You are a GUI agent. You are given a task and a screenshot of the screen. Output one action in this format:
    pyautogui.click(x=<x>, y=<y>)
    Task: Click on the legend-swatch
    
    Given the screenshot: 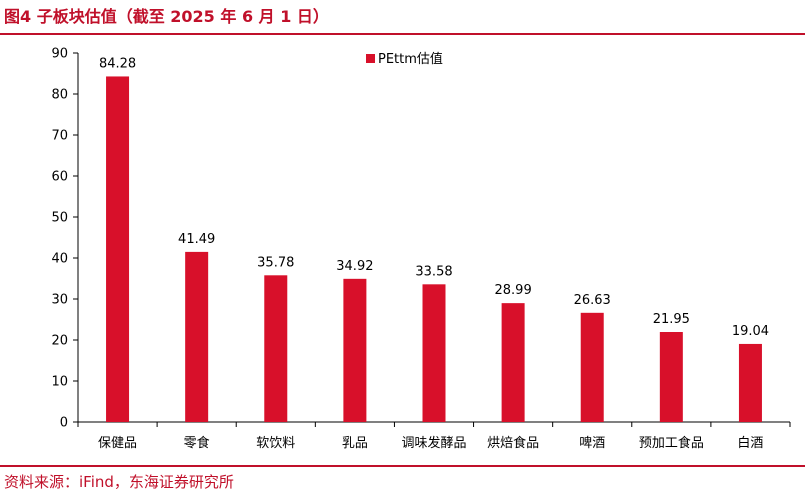 What is the action you would take?
    pyautogui.click(x=370, y=58)
    